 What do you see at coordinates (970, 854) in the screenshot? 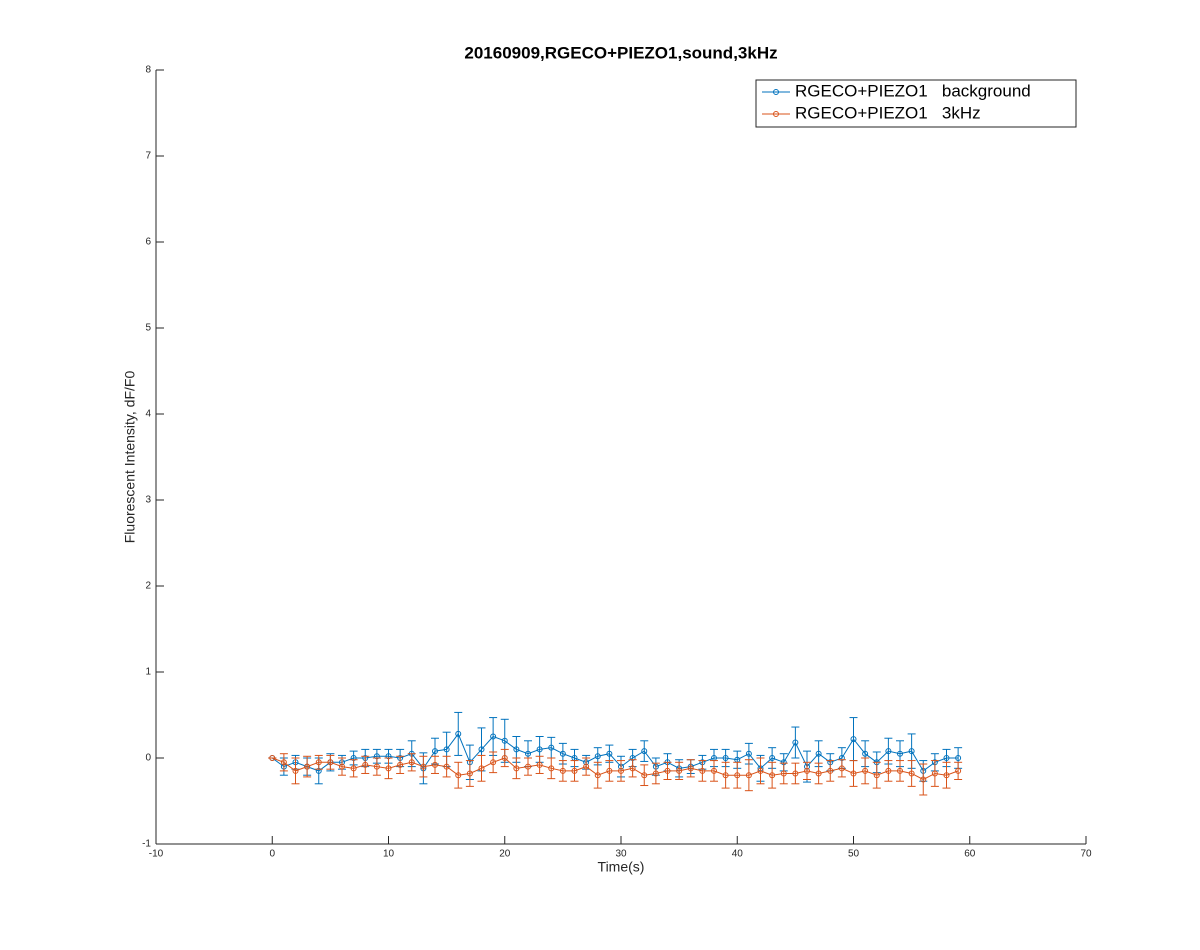
I see `x-tick-label: 60` at bounding box center [970, 854].